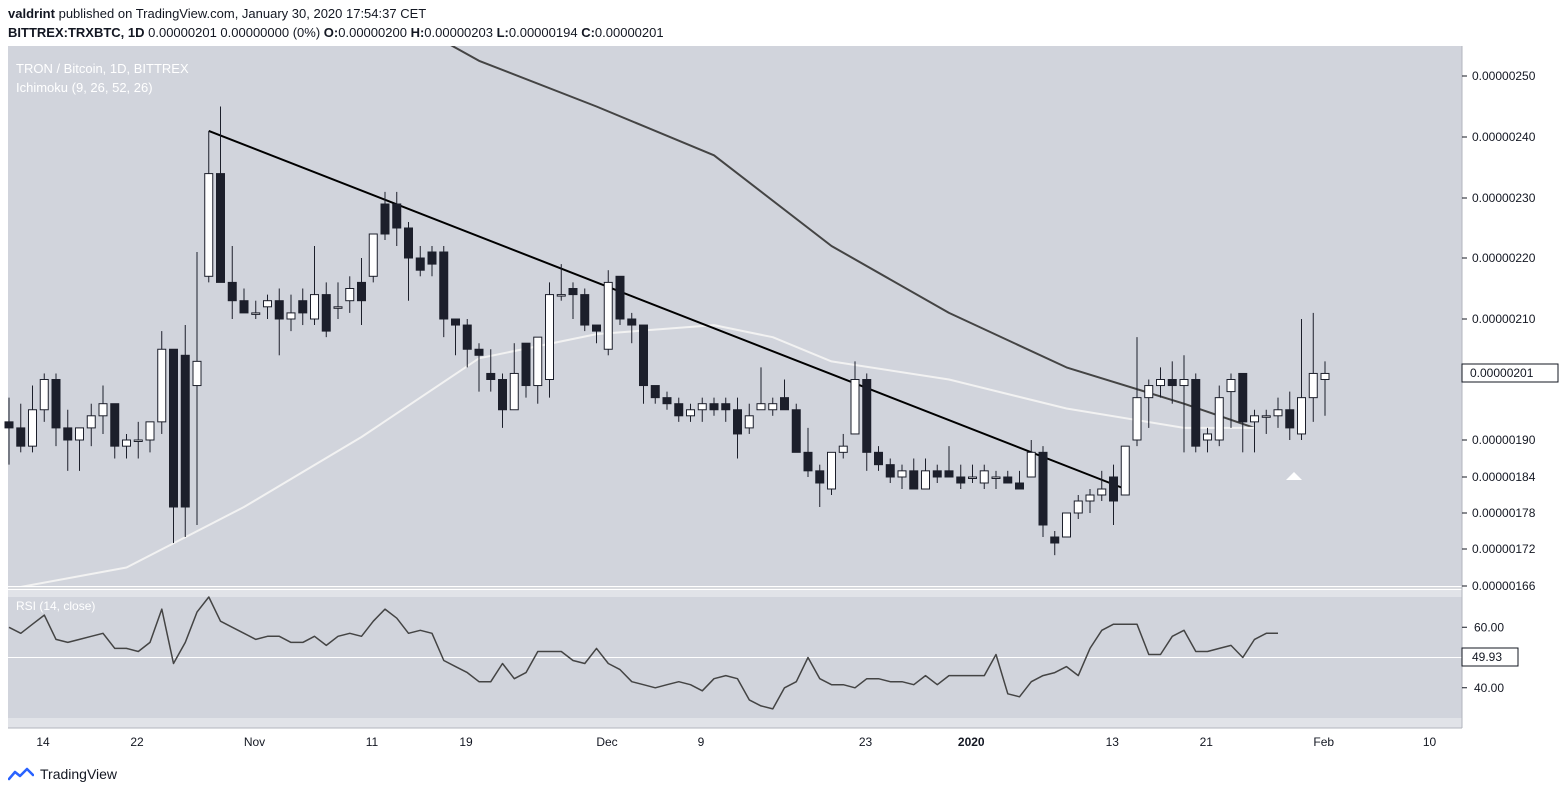 Image resolution: width=1560 pixels, height=797 pixels. What do you see at coordinates (62, 774) in the screenshot?
I see `footer-brand: TradingView` at bounding box center [62, 774].